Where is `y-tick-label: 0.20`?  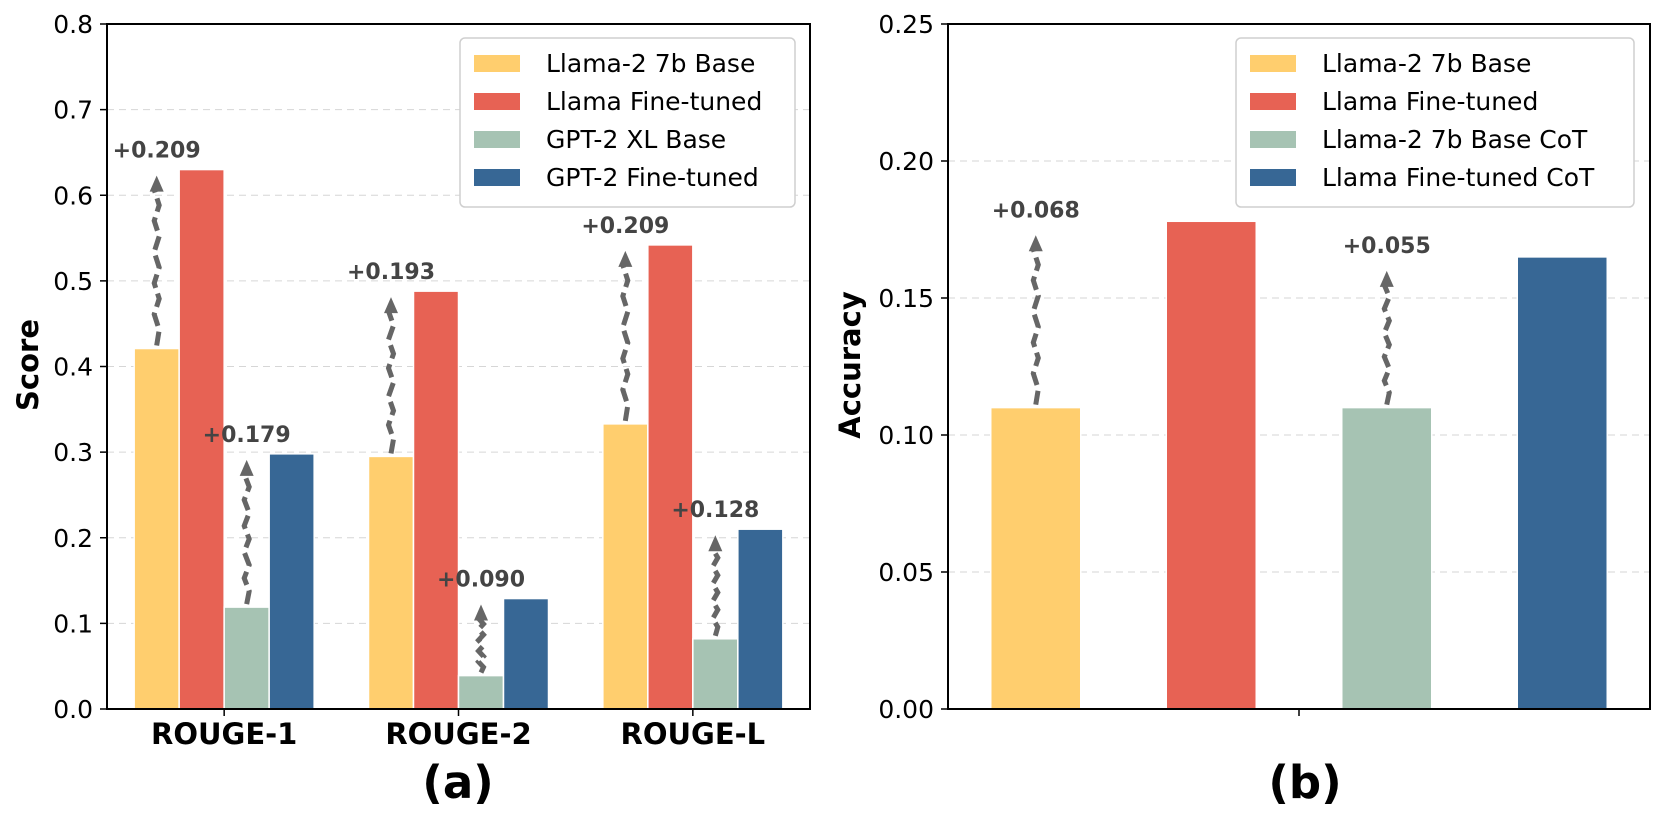
y-tick-label: 0.20 is located at coordinates (906, 161).